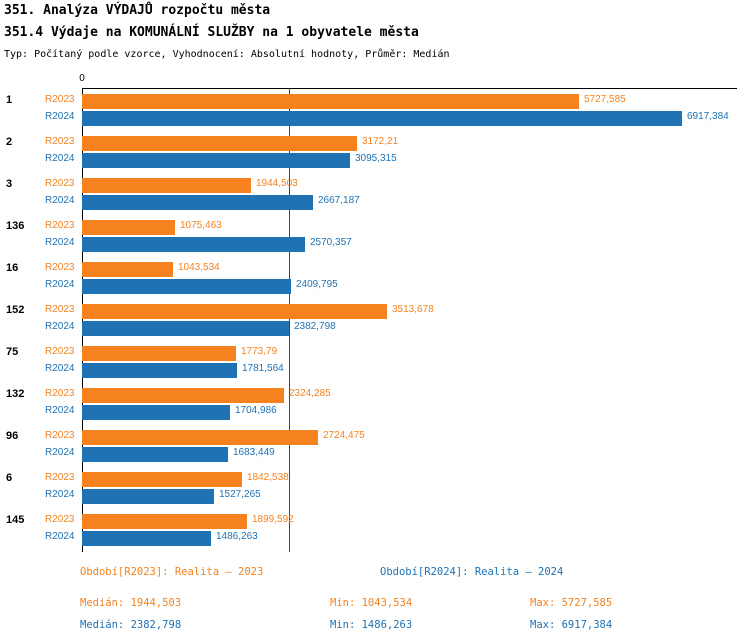 The width and height of the screenshot is (750, 644). Describe the element at coordinates (9, 100) in the screenshot. I see `rank-label: 1` at that location.